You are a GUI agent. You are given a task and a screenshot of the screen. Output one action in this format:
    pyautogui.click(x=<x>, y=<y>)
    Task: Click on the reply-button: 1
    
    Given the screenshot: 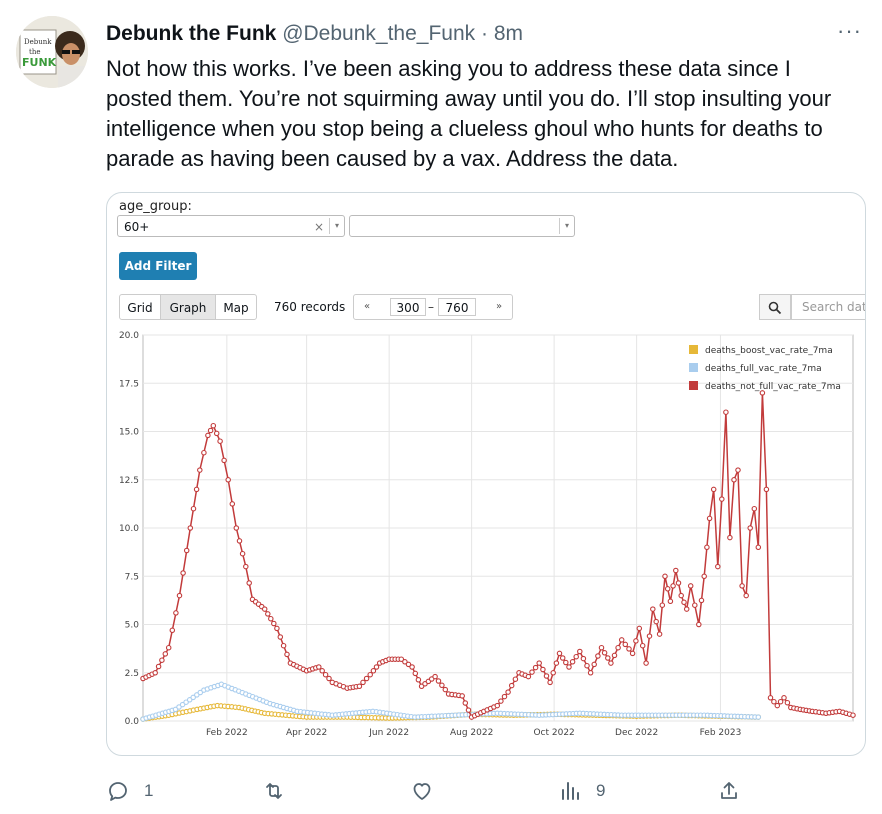 What is the action you would take?
    pyautogui.click(x=129, y=791)
    